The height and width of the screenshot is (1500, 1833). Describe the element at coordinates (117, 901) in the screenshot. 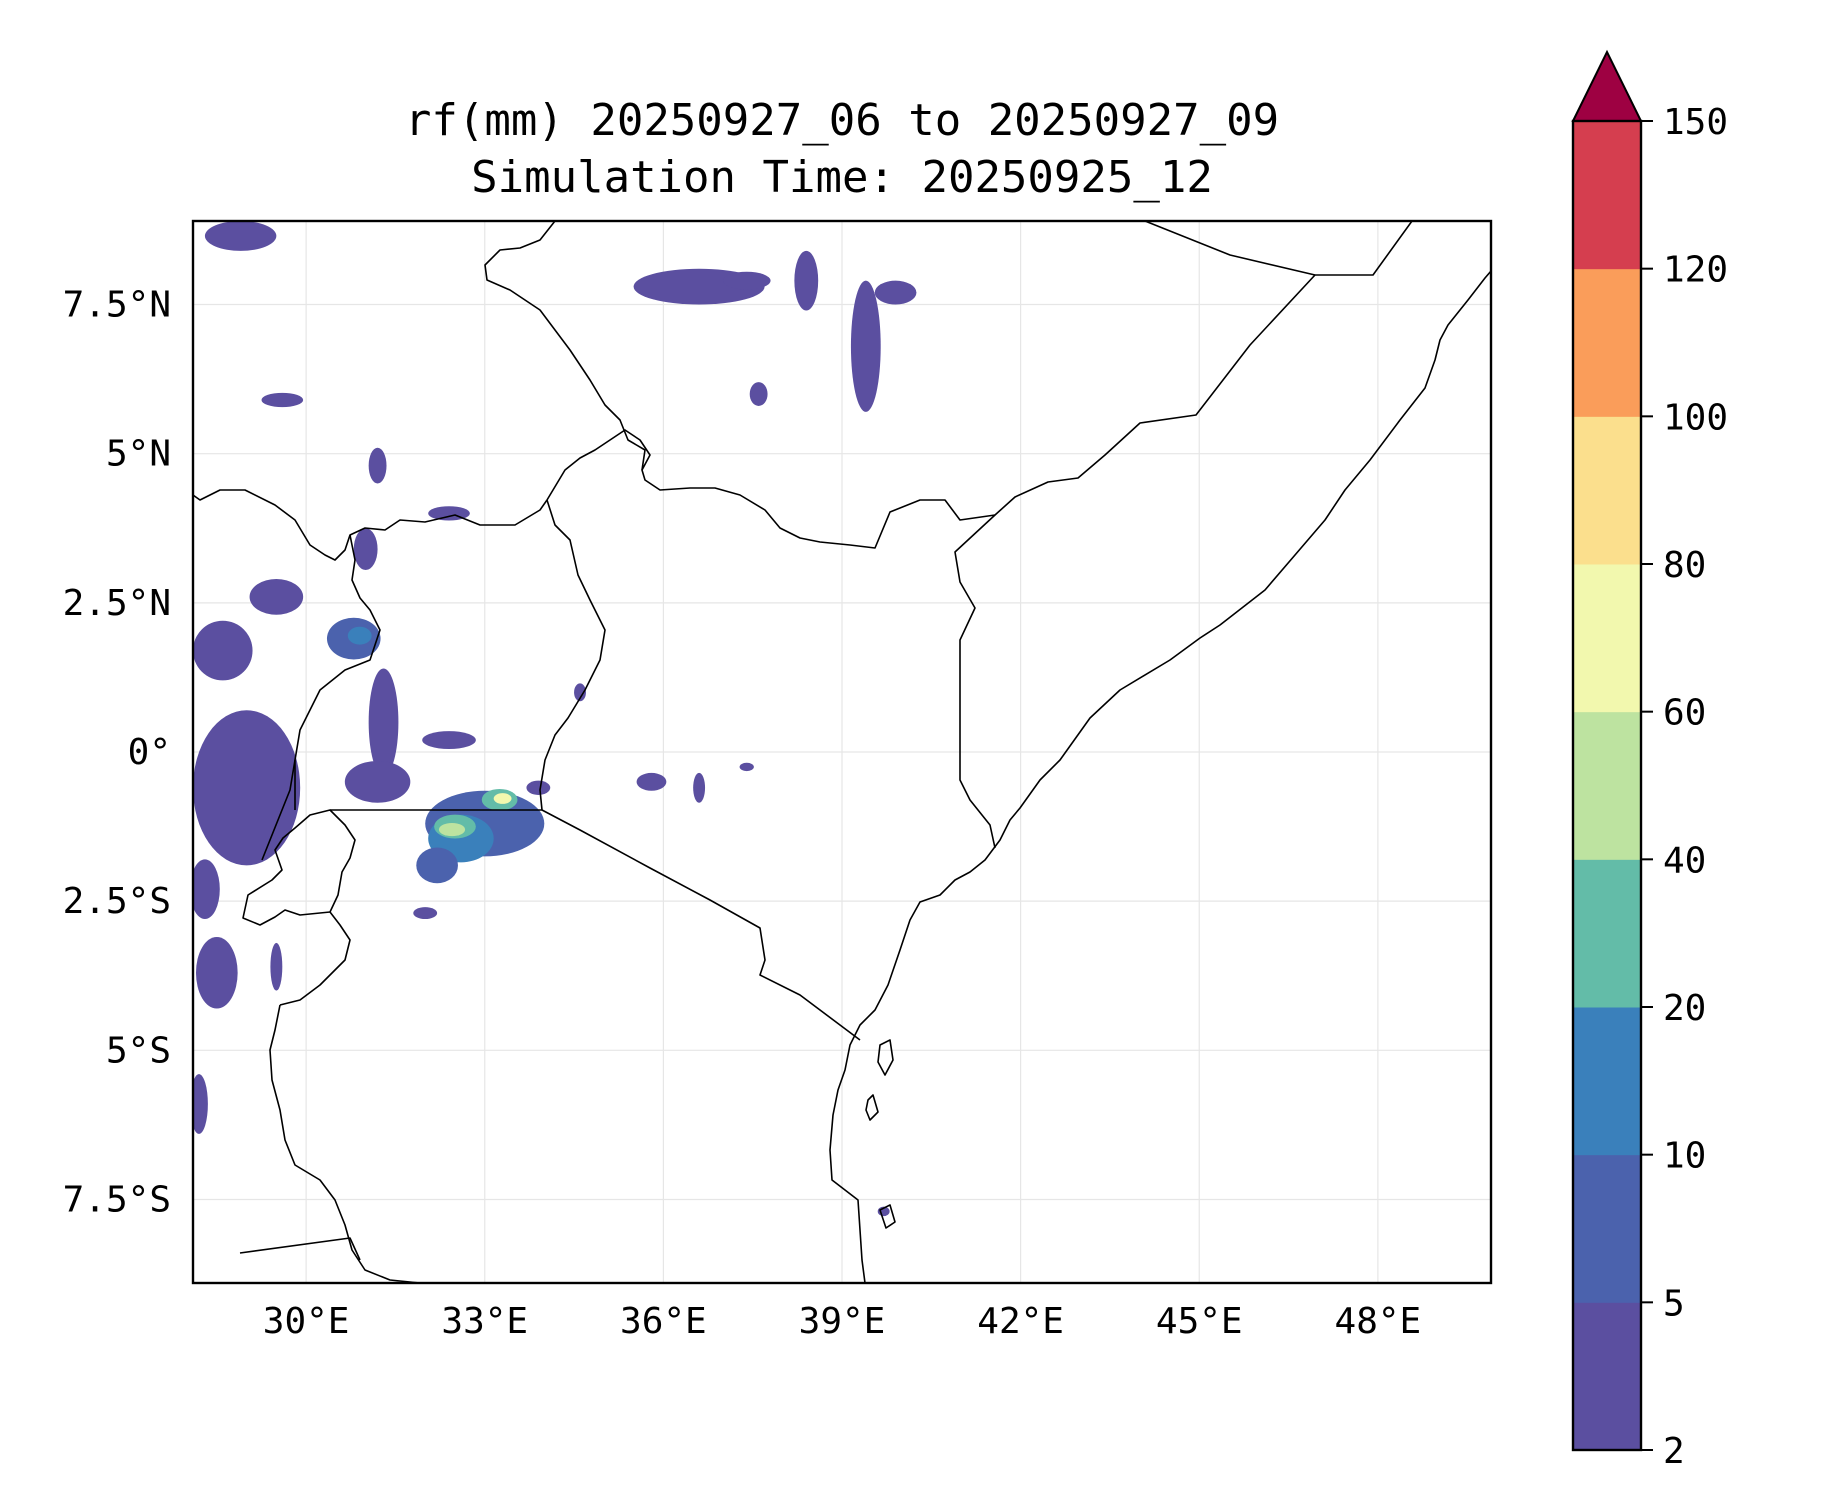

I see `ytick-label: 2.5°S` at that location.